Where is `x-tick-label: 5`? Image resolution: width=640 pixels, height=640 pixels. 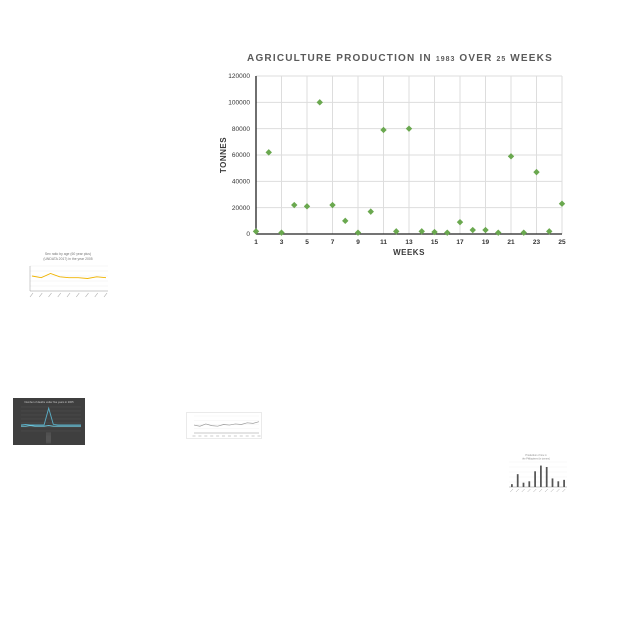 x-tick-label: 5 is located at coordinates (307, 242).